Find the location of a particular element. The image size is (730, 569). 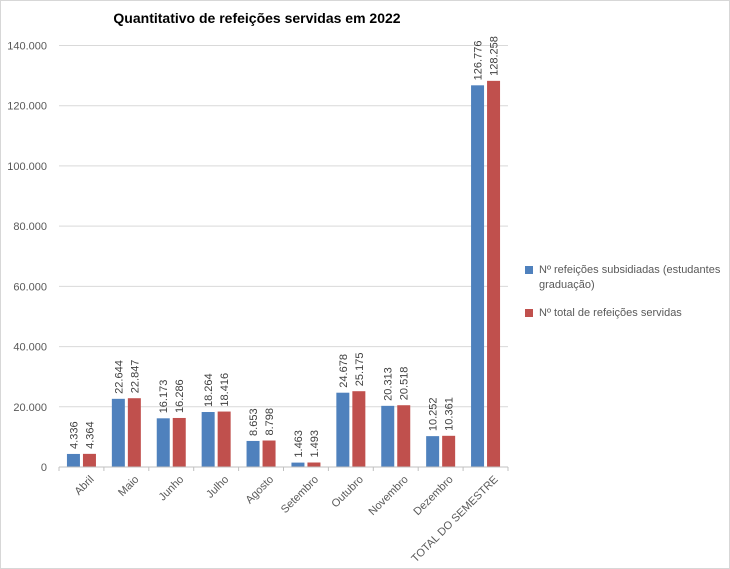

y-tick-label: 60.000 is located at coordinates (30, 287).